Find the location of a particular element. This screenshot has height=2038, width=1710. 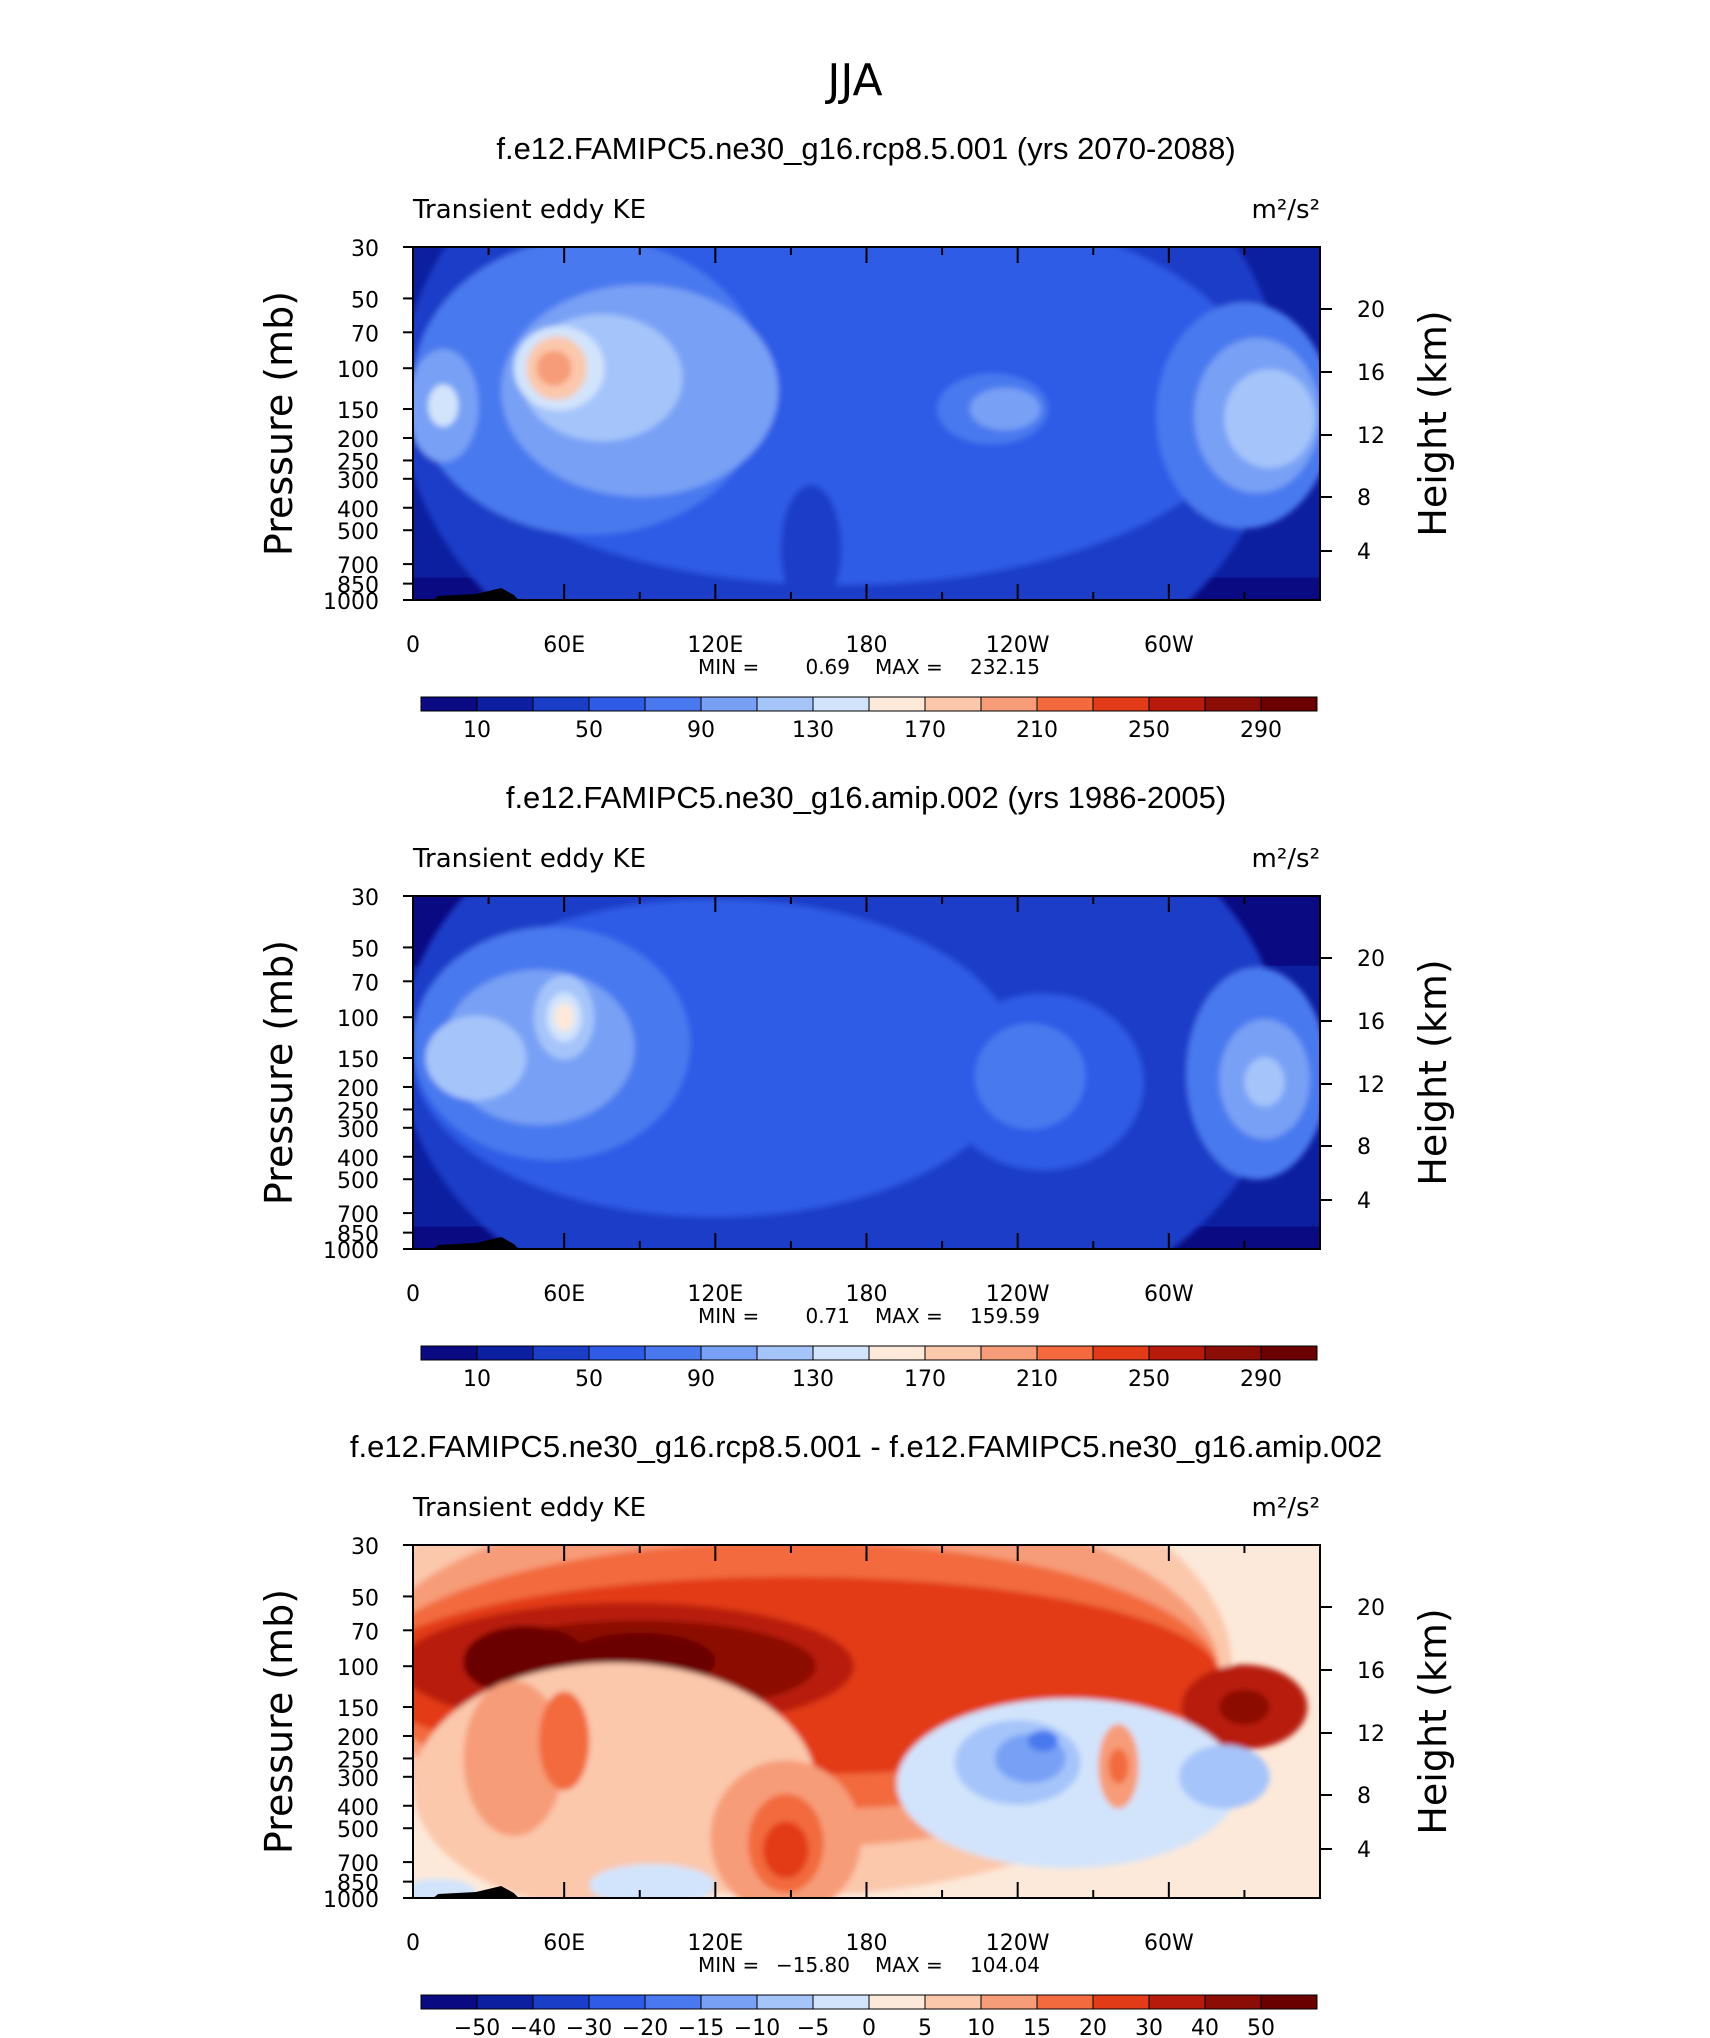

colorbar-label: −50 is located at coordinates (477, 2027).